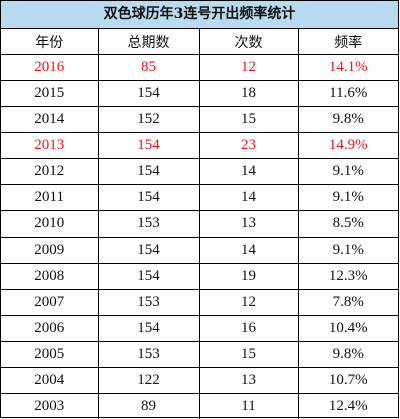  What do you see at coordinates (348, 68) in the screenshot?
I see `cell-frequency: 14.1%` at bounding box center [348, 68].